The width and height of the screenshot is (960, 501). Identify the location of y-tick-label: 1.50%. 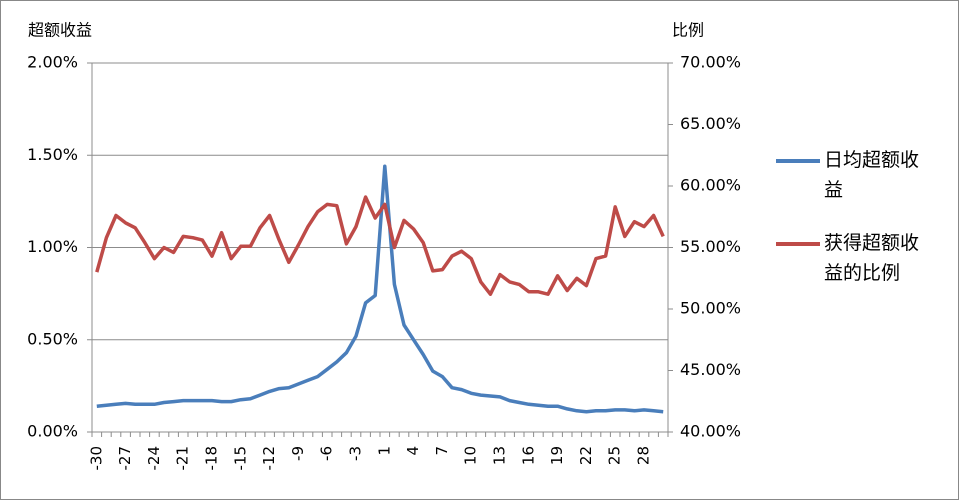
(52, 154).